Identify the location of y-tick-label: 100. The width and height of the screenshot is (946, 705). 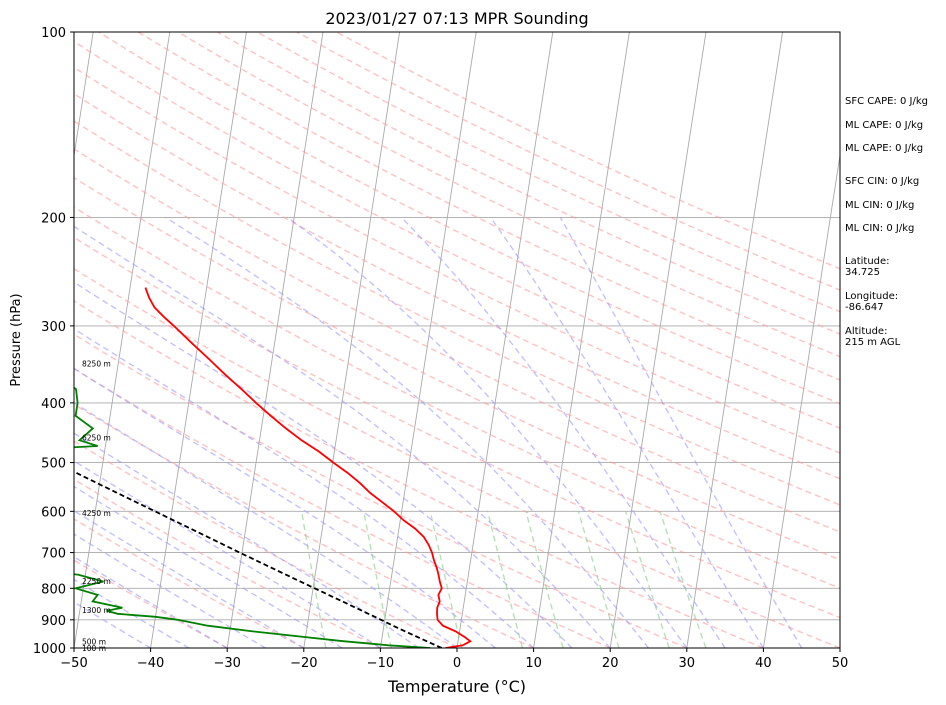
(53, 33).